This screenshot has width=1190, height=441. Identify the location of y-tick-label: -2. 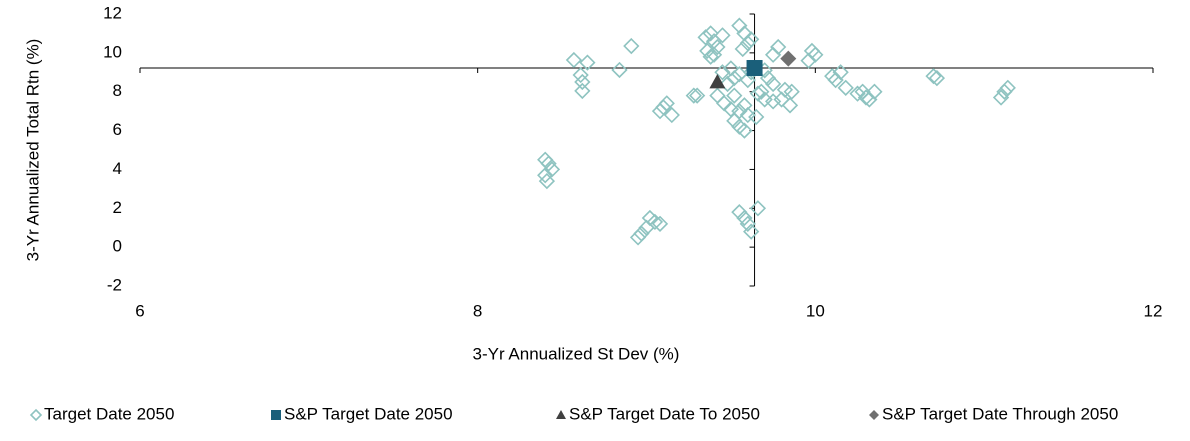
(114, 284).